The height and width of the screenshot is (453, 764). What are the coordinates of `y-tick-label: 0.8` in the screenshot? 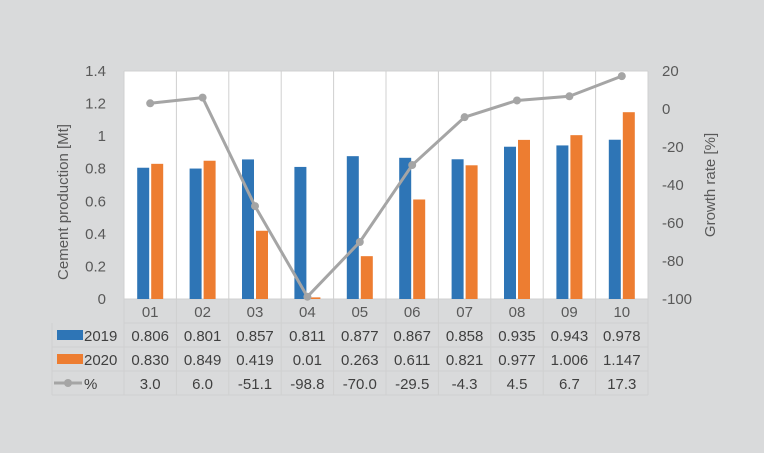 It's located at (95, 169).